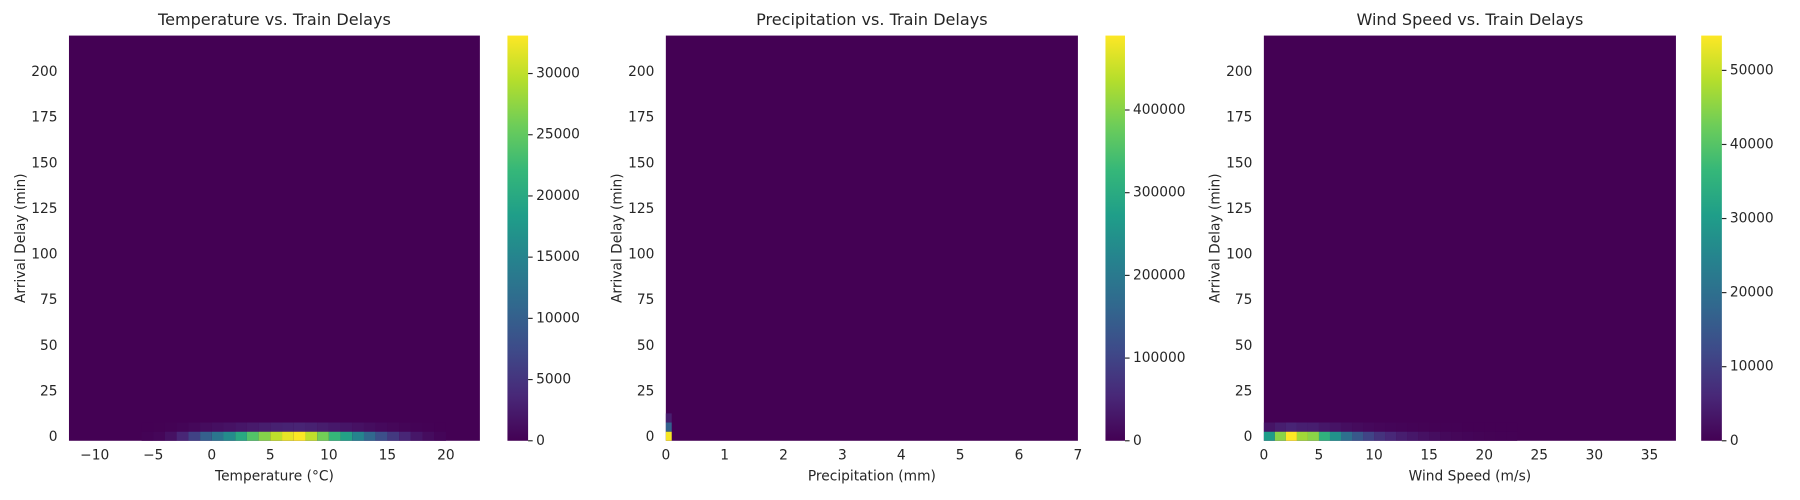  What do you see at coordinates (1159, 275) in the screenshot?
I see `colorbar-tick-label: 200000` at bounding box center [1159, 275].